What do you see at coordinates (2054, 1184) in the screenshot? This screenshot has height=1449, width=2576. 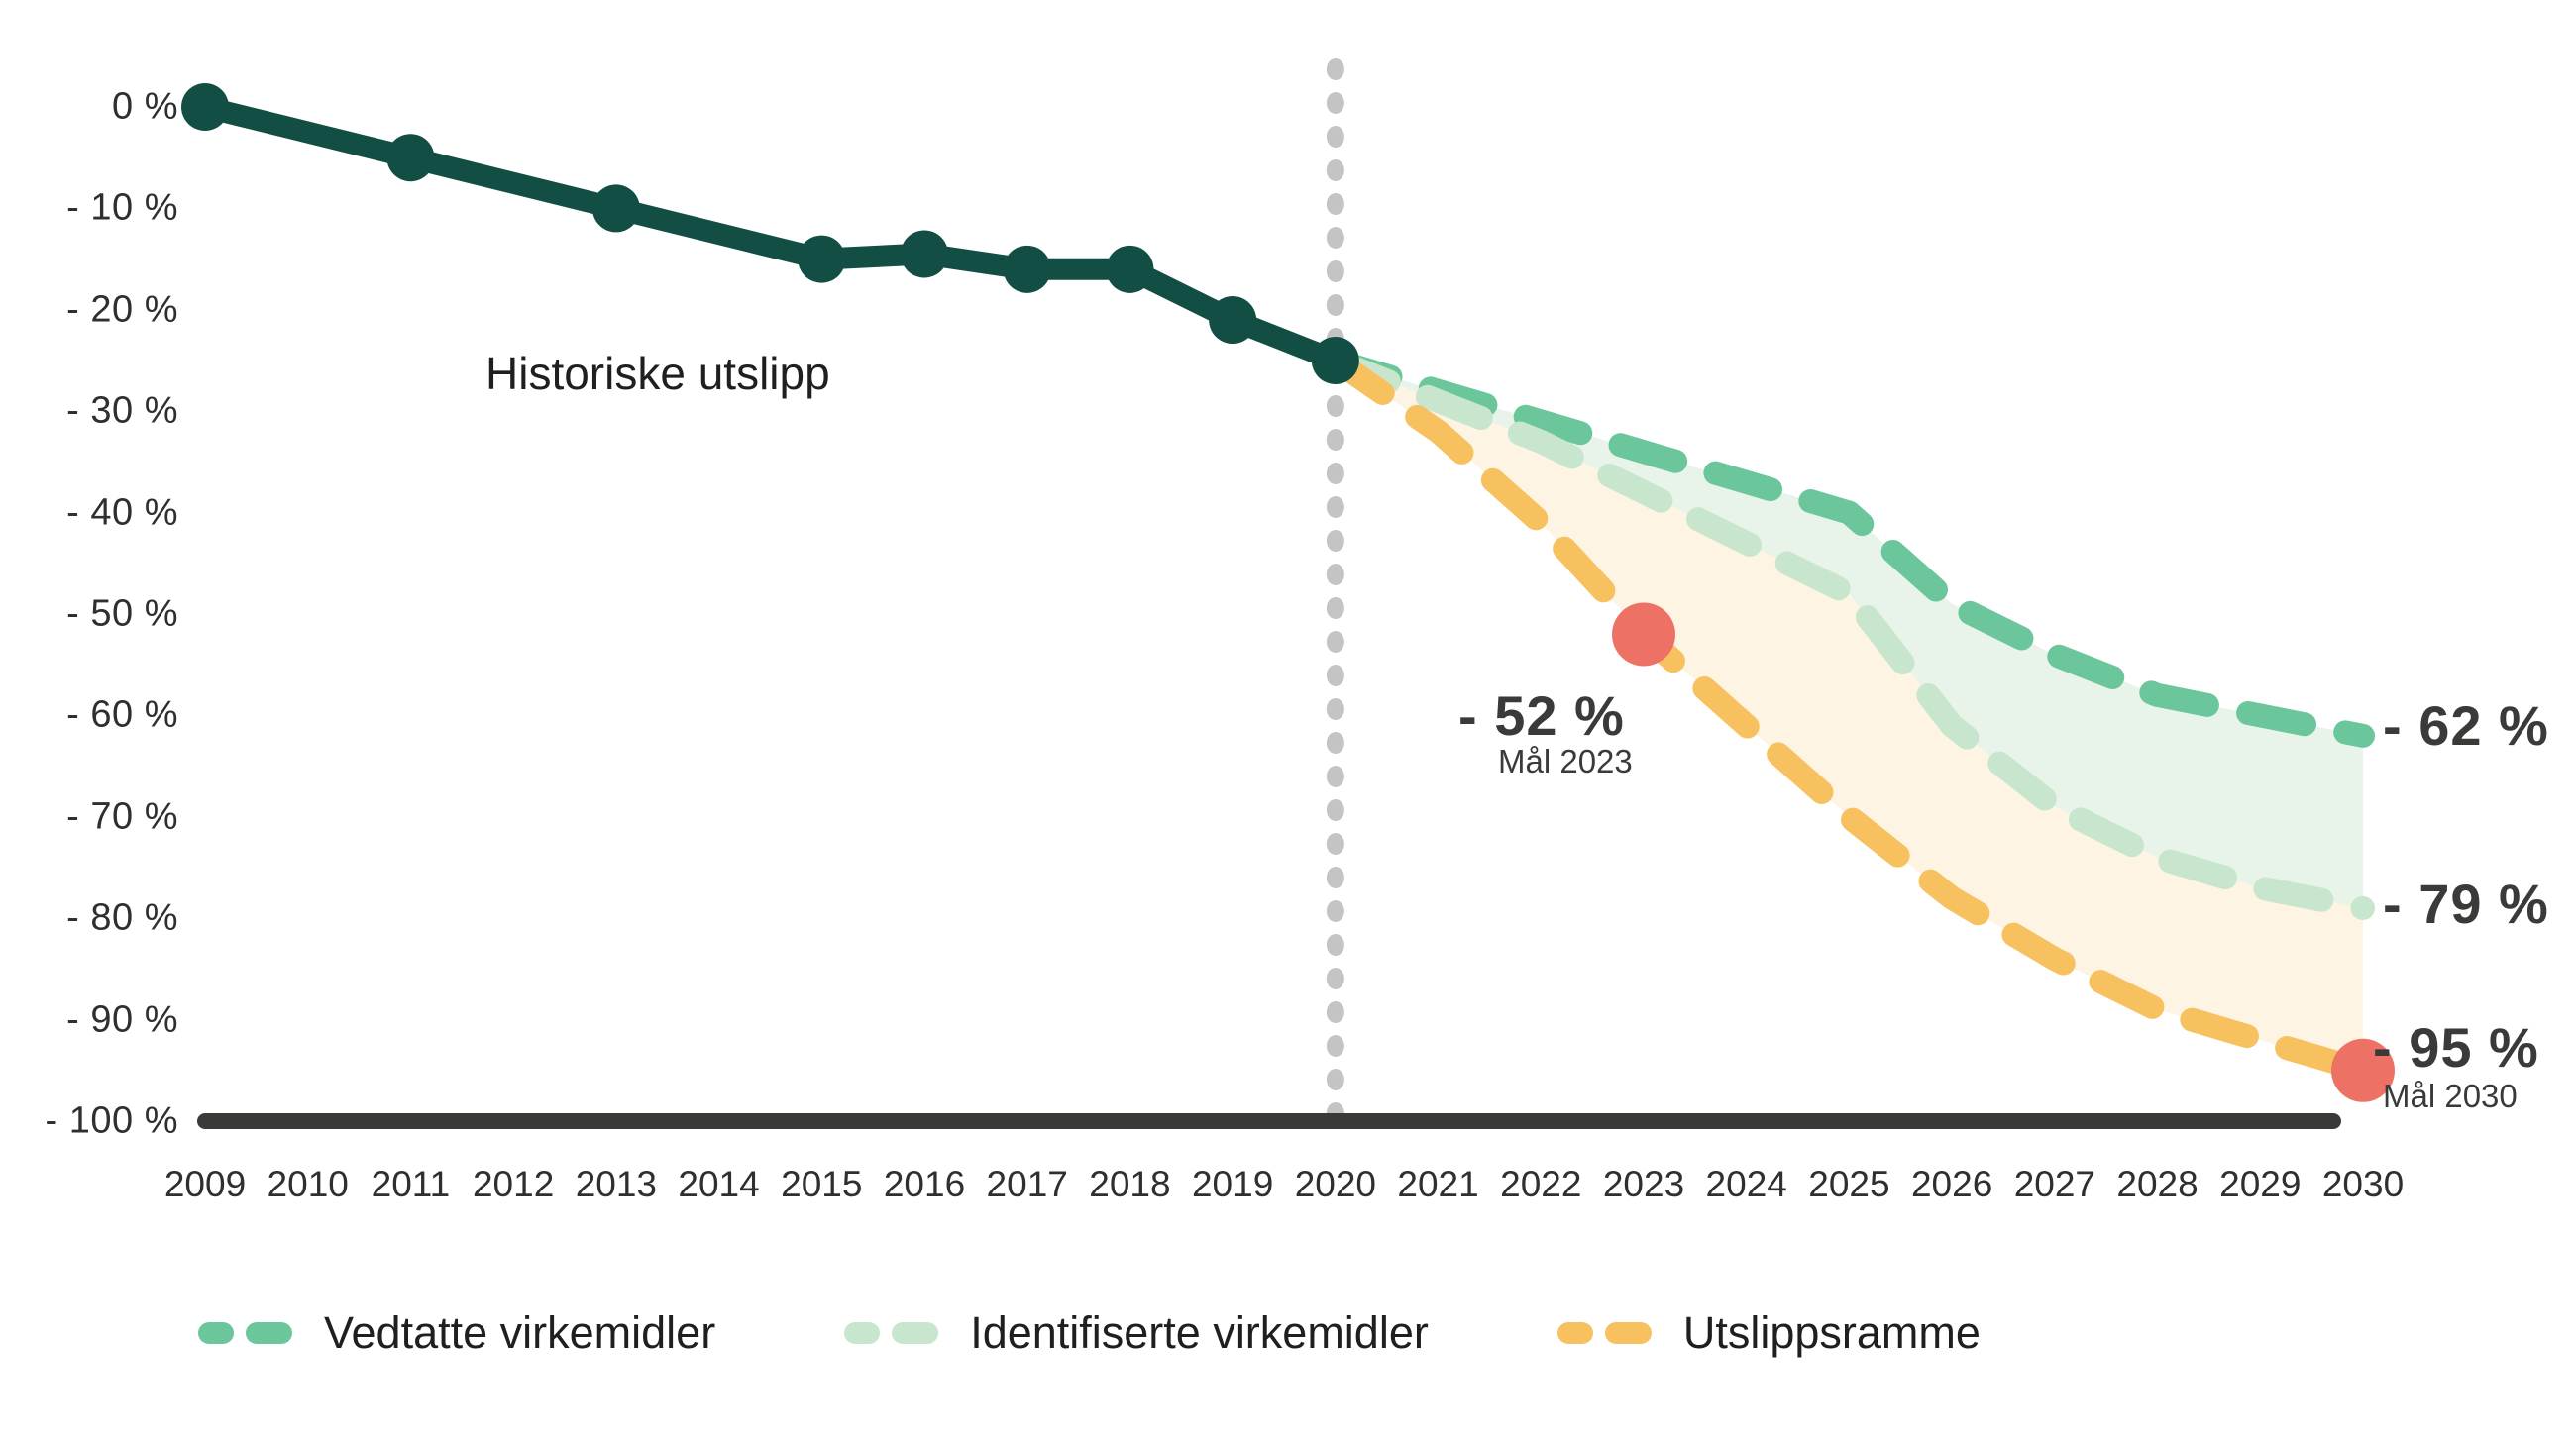 I see `x-axis-tick: 2027` at bounding box center [2054, 1184].